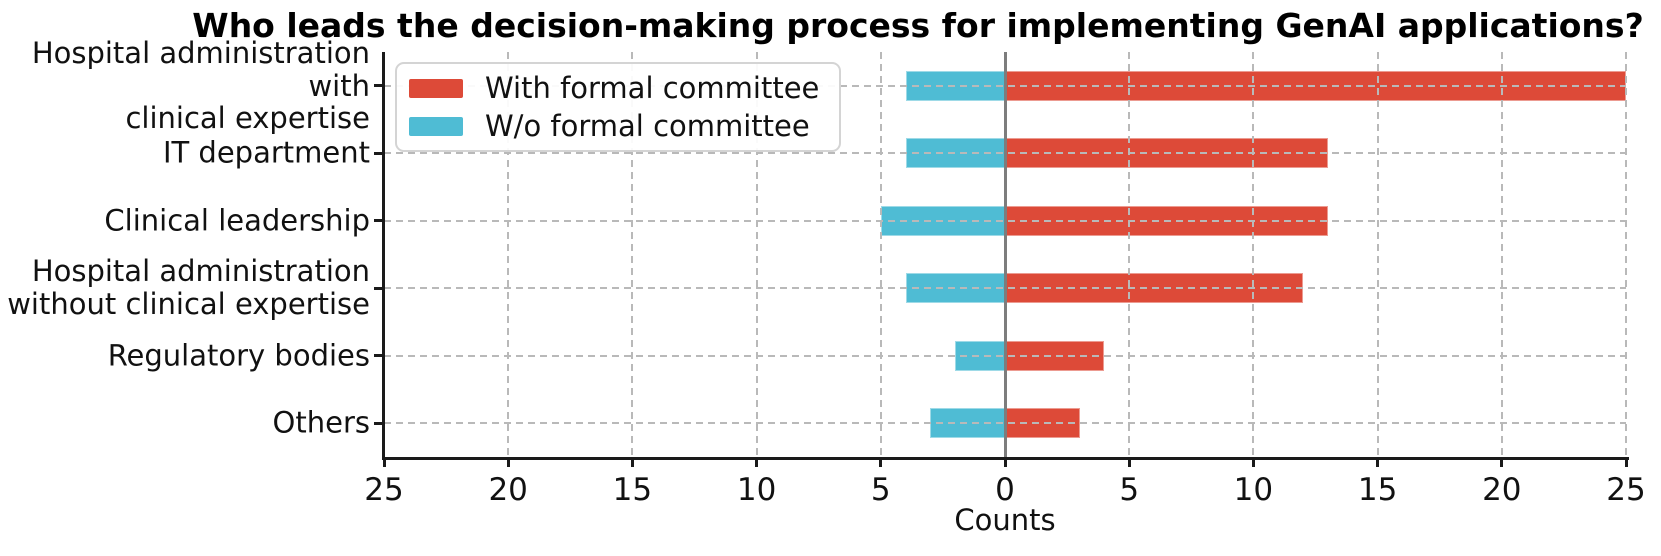  I want to click on legend-label: With formal committee, so click(652, 88).